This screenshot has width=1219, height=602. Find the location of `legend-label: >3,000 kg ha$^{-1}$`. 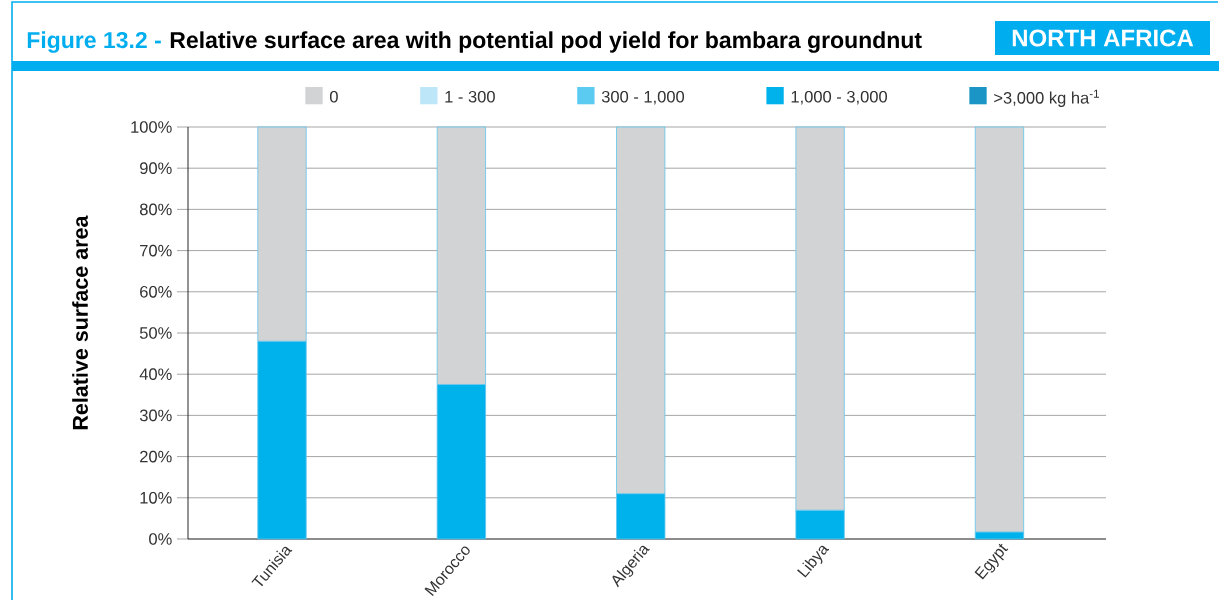

legend-label: >3,000 kg ha$^{-1}$ is located at coordinates (1046, 98).